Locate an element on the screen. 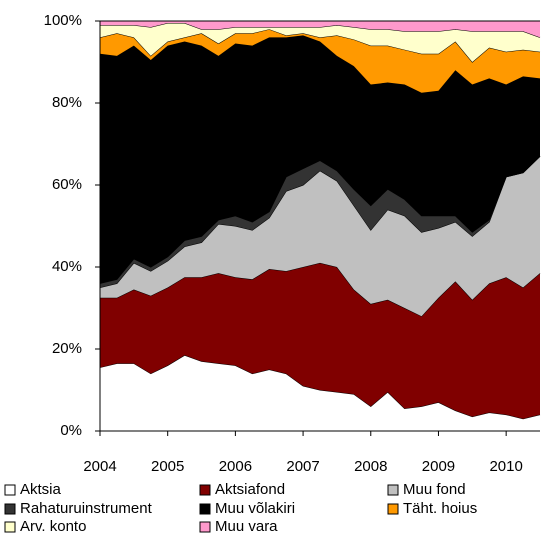  x-tick-label: 2006 is located at coordinates (235, 466).